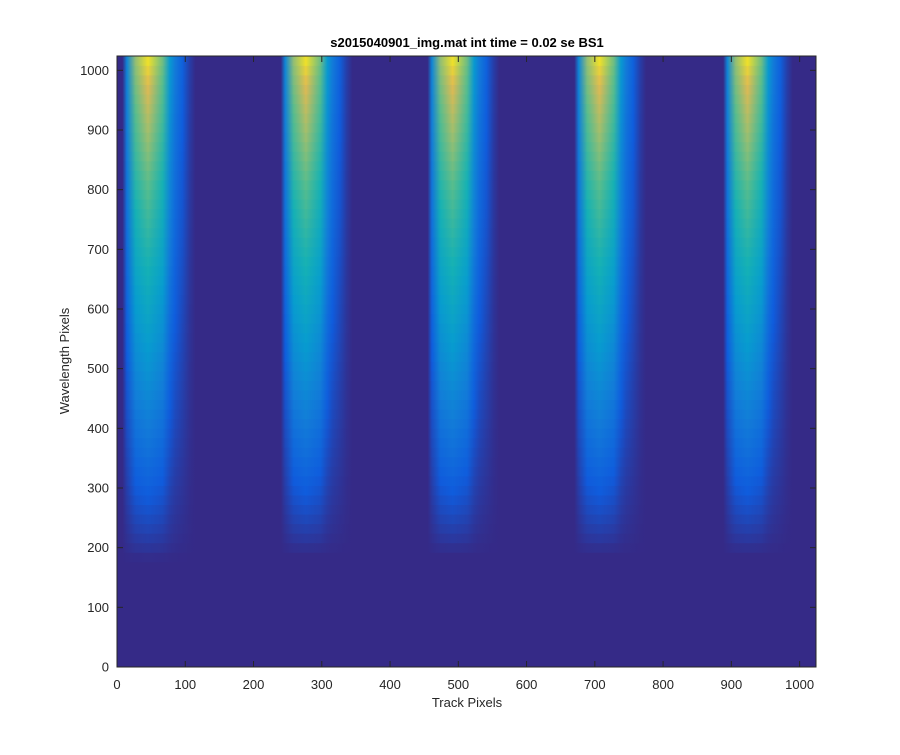 The height and width of the screenshot is (755, 900). What do you see at coordinates (663, 684) in the screenshot?
I see `x-tick-label: 800` at bounding box center [663, 684].